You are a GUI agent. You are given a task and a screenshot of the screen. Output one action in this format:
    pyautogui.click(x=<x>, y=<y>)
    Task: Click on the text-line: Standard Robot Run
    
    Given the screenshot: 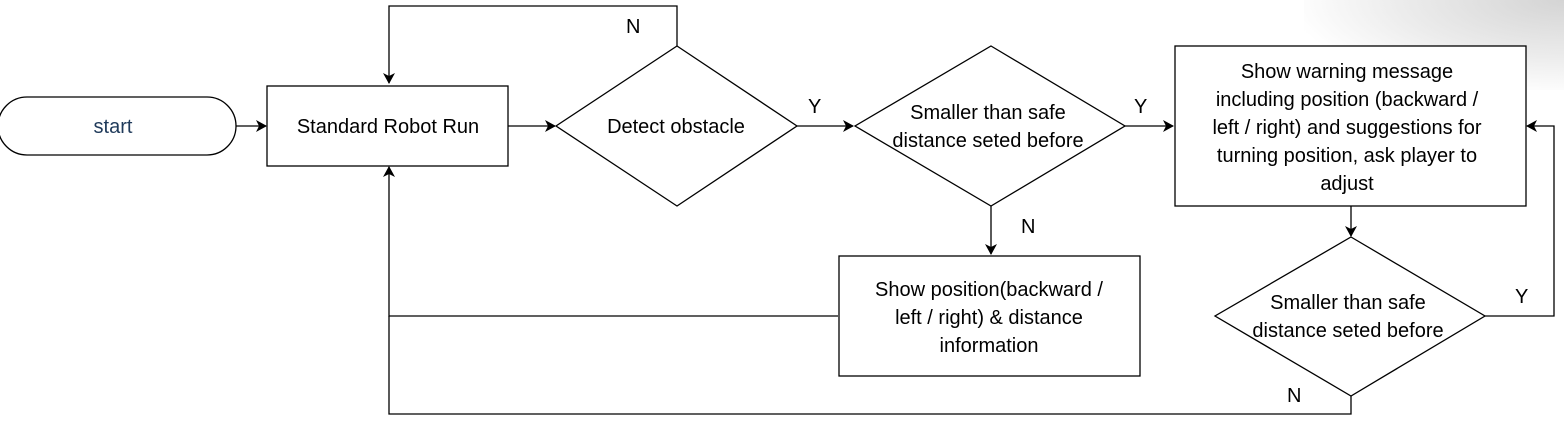 What is the action you would take?
    pyautogui.click(x=388, y=127)
    